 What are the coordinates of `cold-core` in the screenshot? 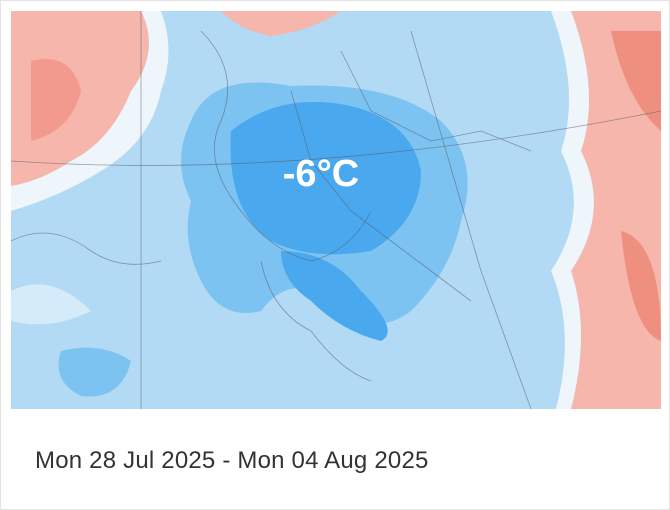 It's located at (325, 178).